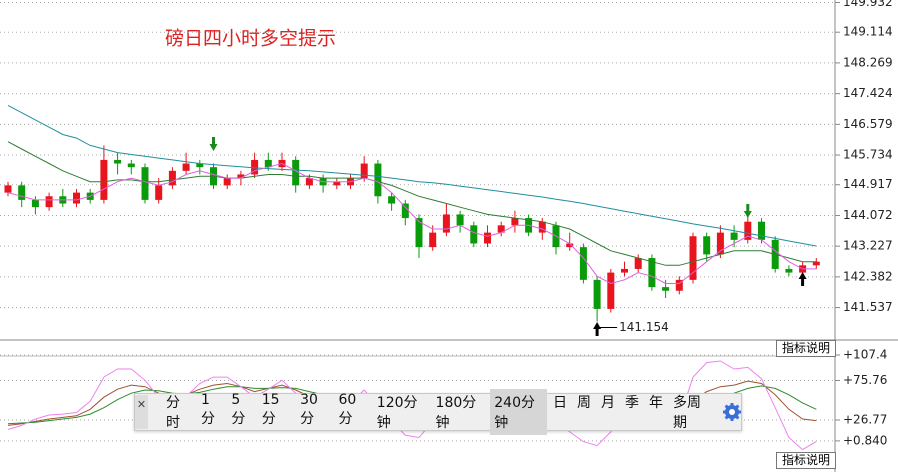 The width and height of the screenshot is (898, 472). I want to click on settings-icon, so click(731, 412).